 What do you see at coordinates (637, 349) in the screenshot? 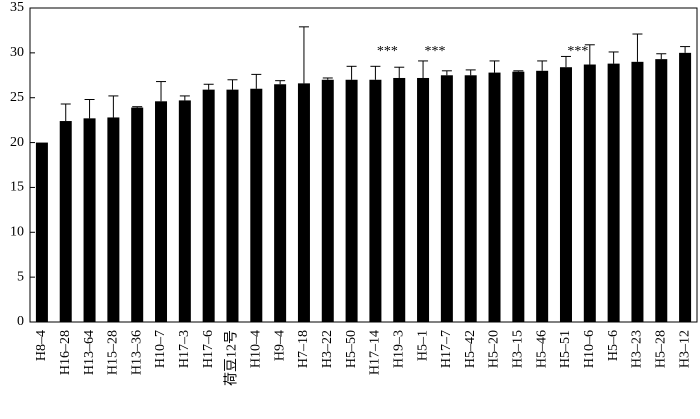
I see `x-tick-label: H3–23` at bounding box center [637, 349].